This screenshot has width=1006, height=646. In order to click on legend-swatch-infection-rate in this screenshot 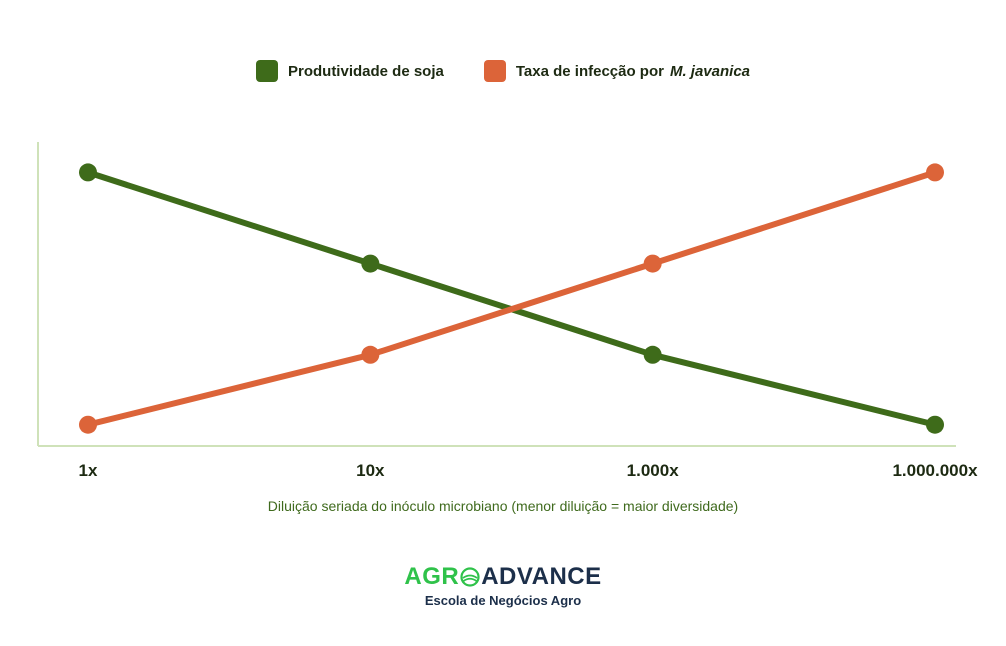, I will do `click(494, 71)`.